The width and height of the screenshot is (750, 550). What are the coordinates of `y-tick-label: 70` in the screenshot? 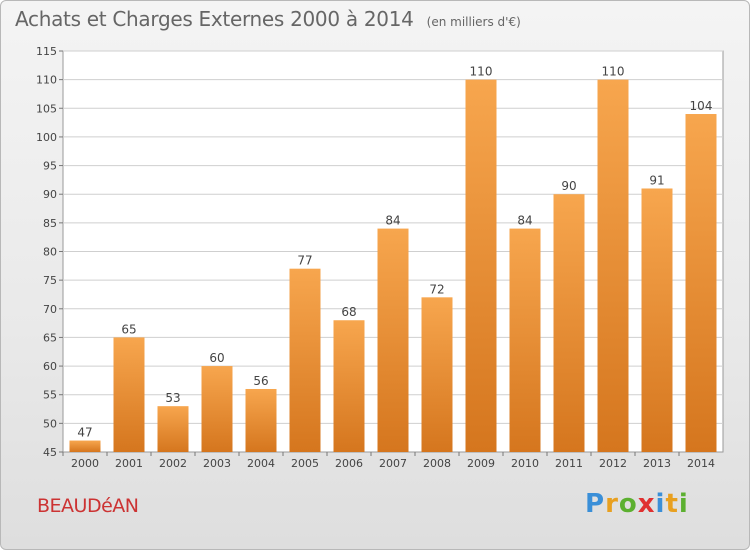 It's located at (50, 309).